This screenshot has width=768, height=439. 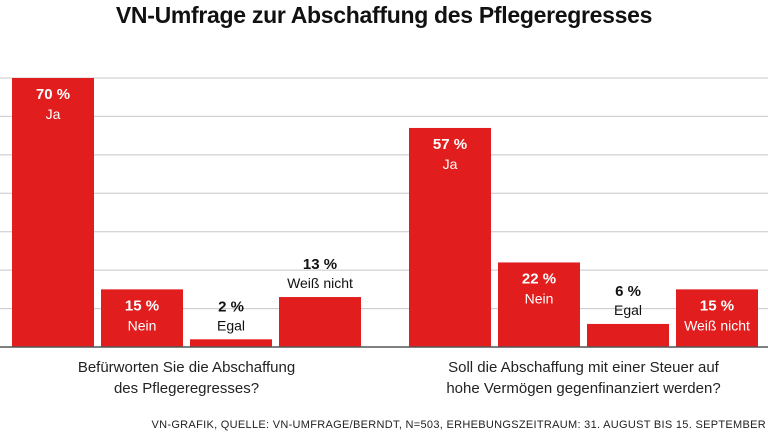 I want to click on category-label-q1-weiss-nicht: Weiß nicht, so click(x=320, y=283).